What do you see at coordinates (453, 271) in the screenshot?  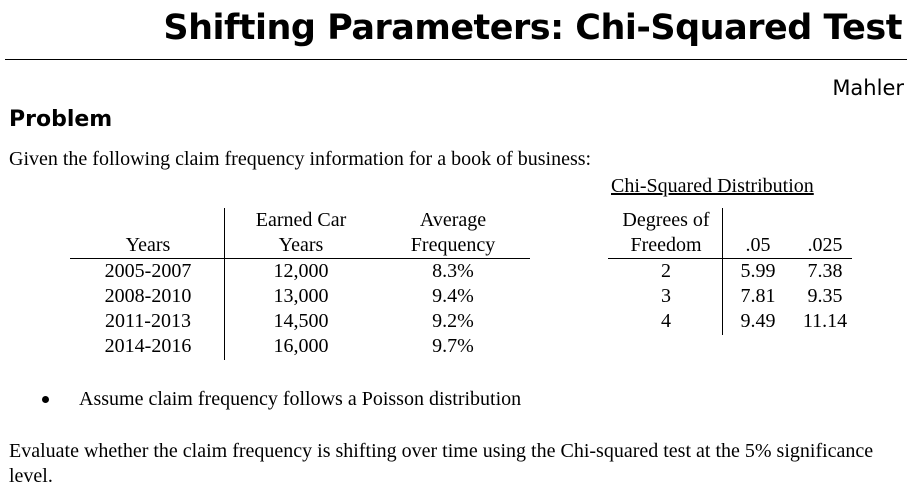 I see `row-frequency: 8.3%` at bounding box center [453, 271].